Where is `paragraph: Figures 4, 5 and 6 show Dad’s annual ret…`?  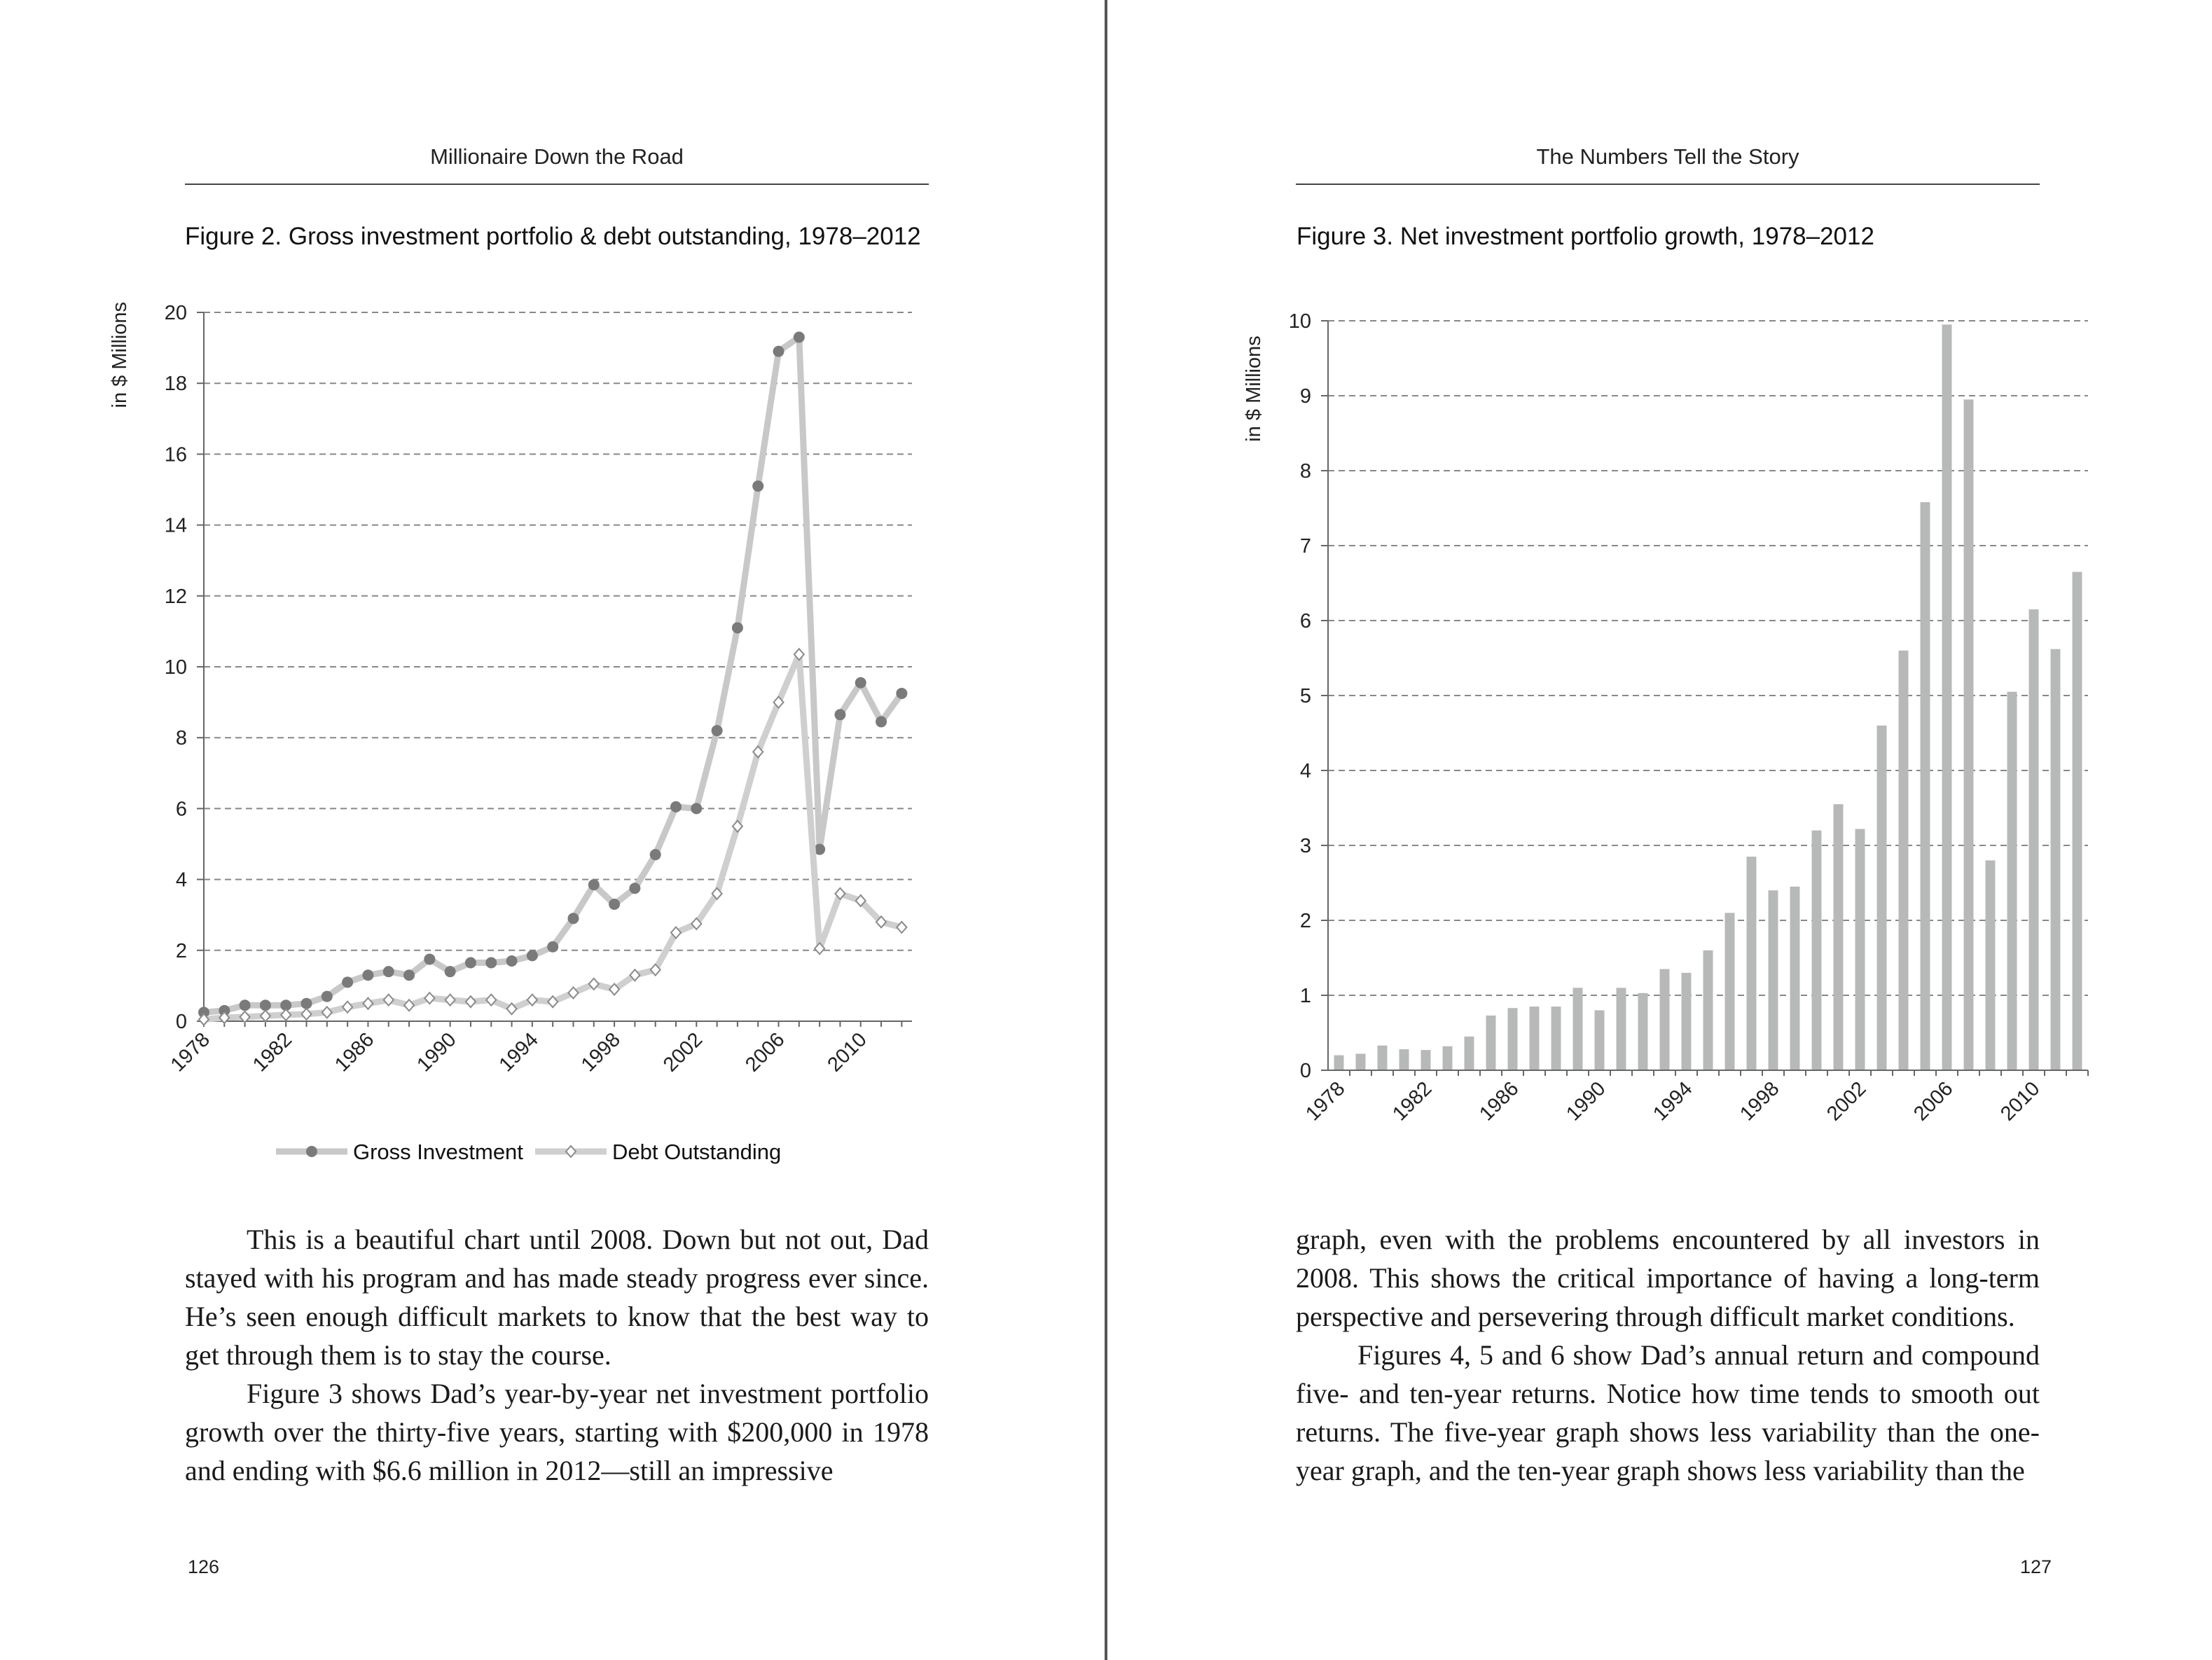 paragraph: Figures 4, 5 and 6 show Dad’s annual ret… is located at coordinates (1668, 1412).